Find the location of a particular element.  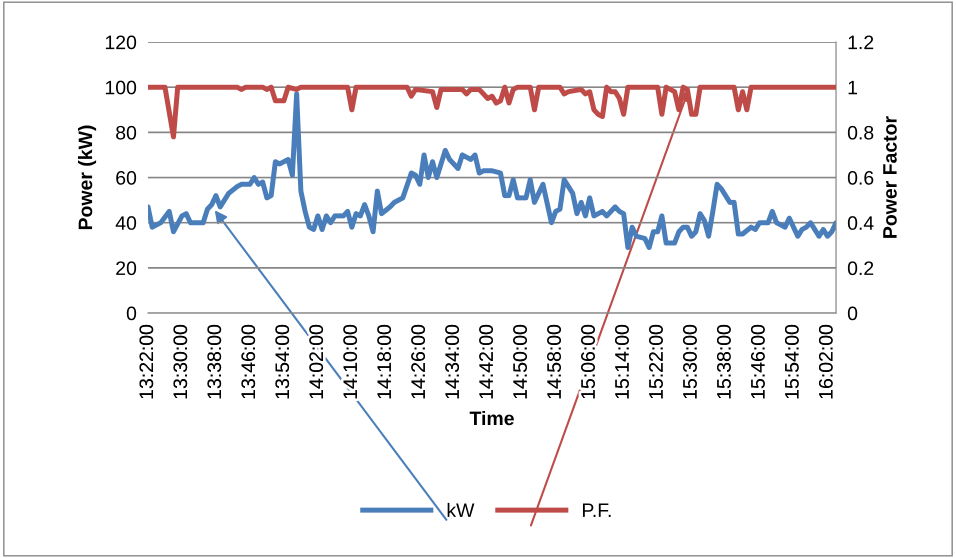

x-tick-label: 15:46:00 is located at coordinates (758, 361).